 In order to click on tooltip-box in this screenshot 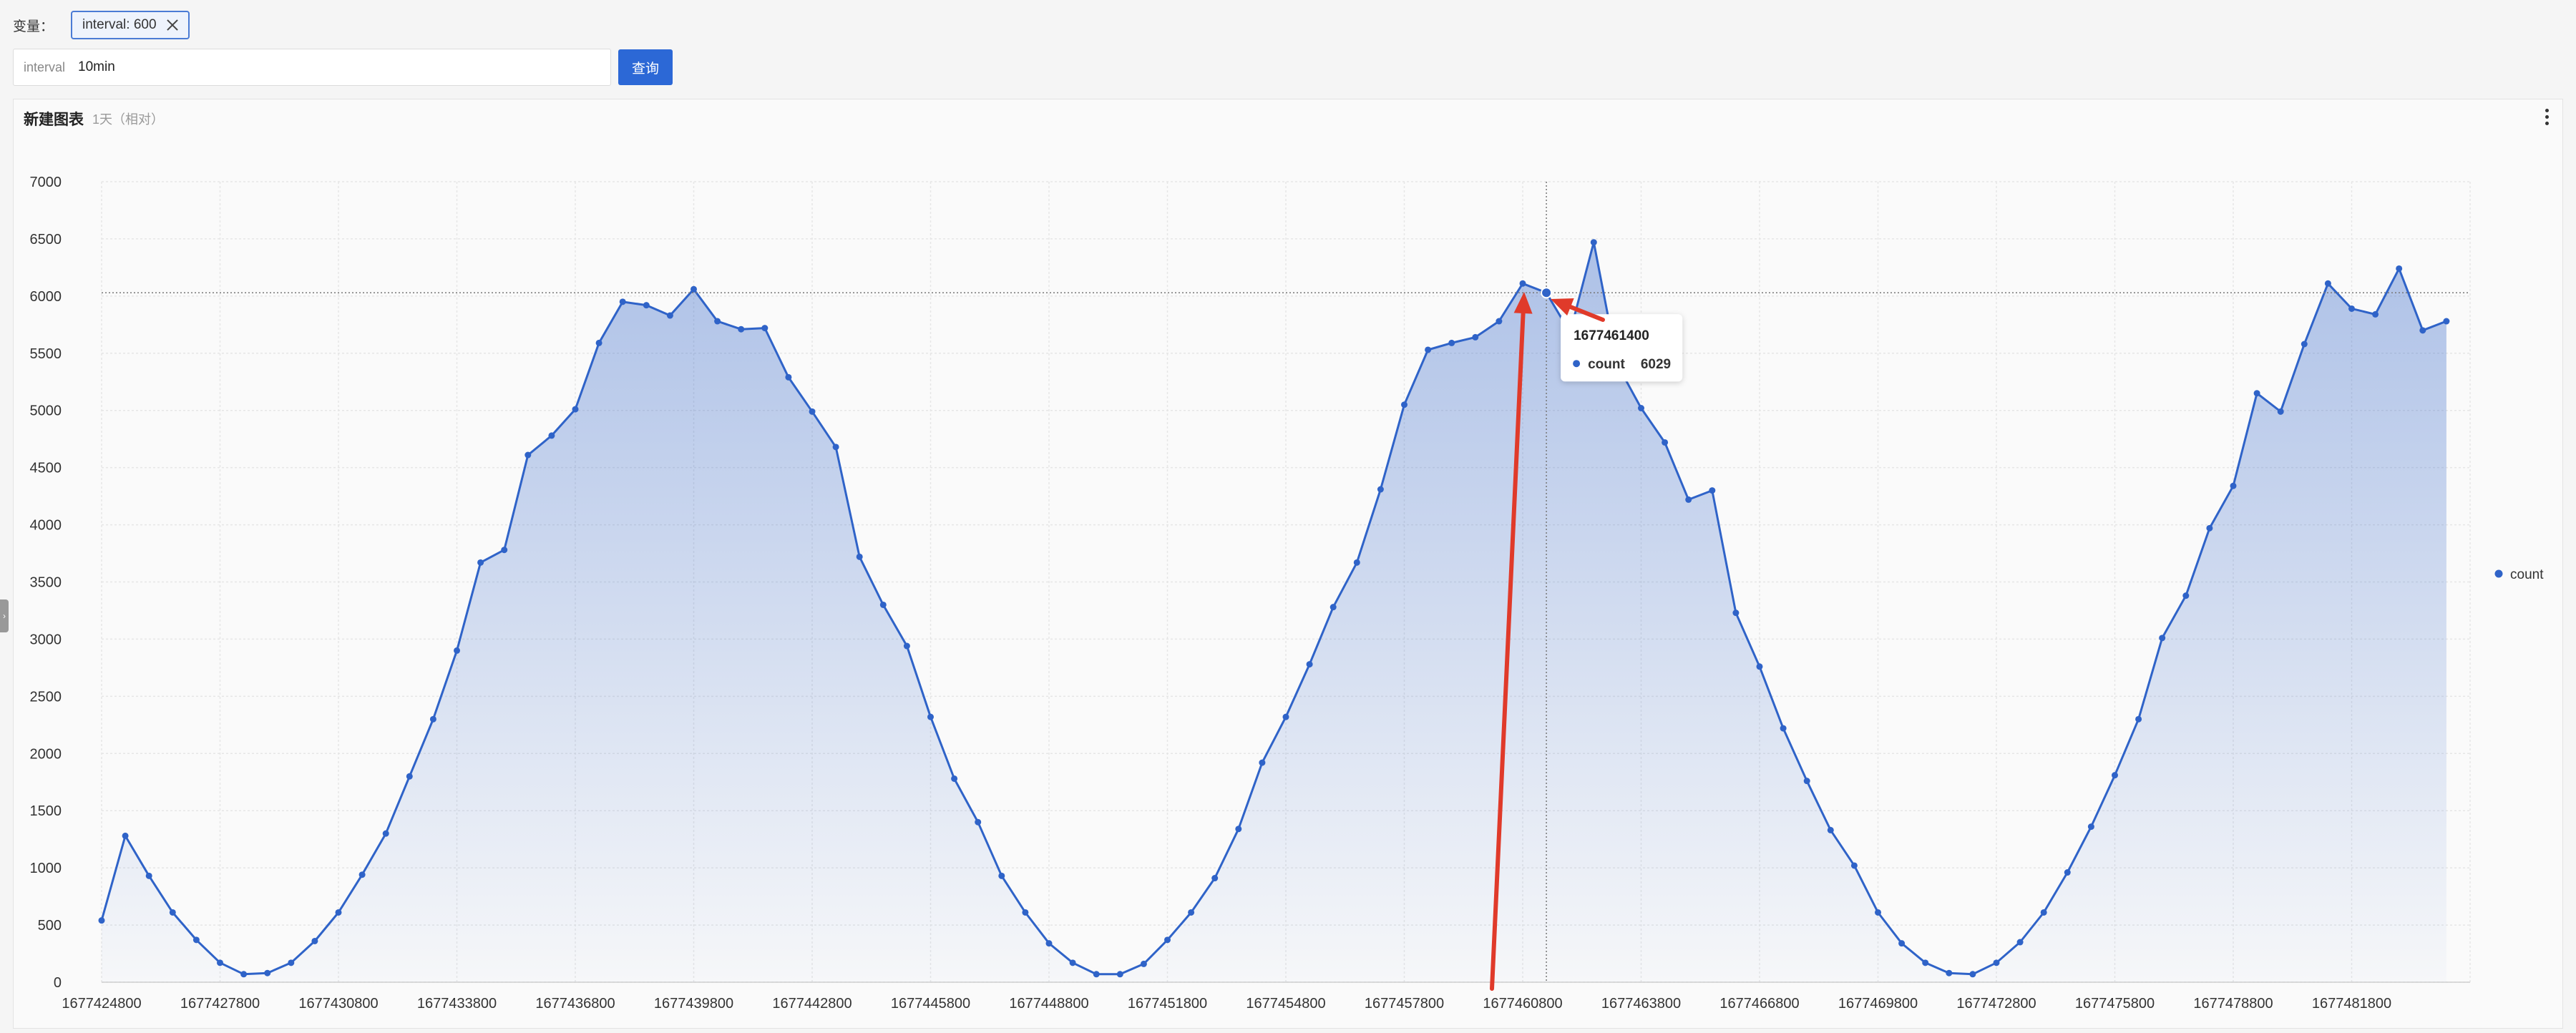, I will do `click(1622, 348)`.